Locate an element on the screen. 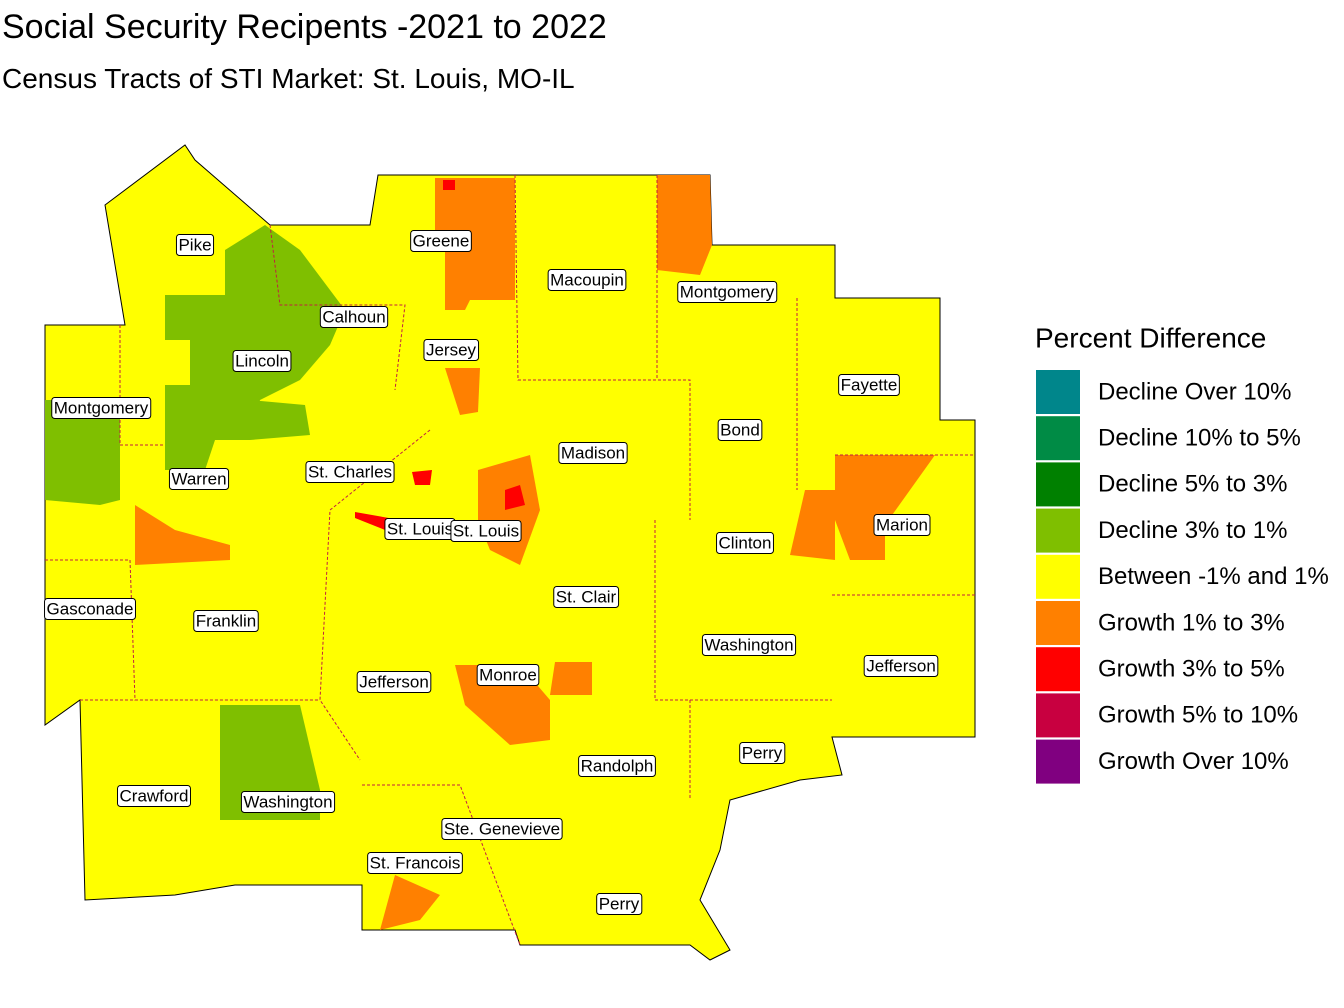 This screenshot has width=1344, height=1008. county-label: Macoupin is located at coordinates (587, 279).